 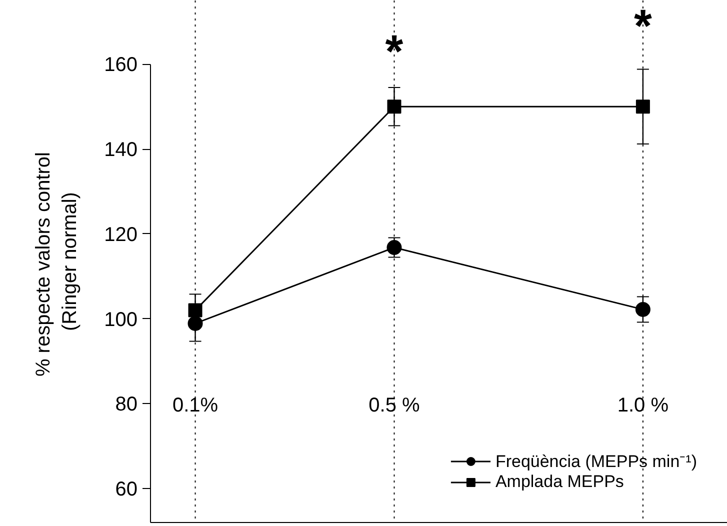 What do you see at coordinates (394, 405) in the screenshot?
I see `x-tick-label: 0.5 %` at bounding box center [394, 405].